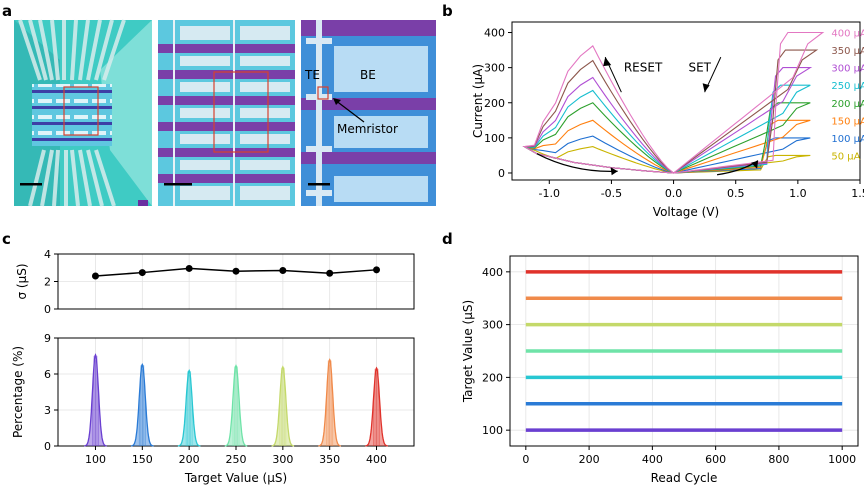 The height and width of the screenshot is (496, 864). Describe the element at coordinates (525, 459) in the screenshot. I see `x-tick-label: 0` at that location.